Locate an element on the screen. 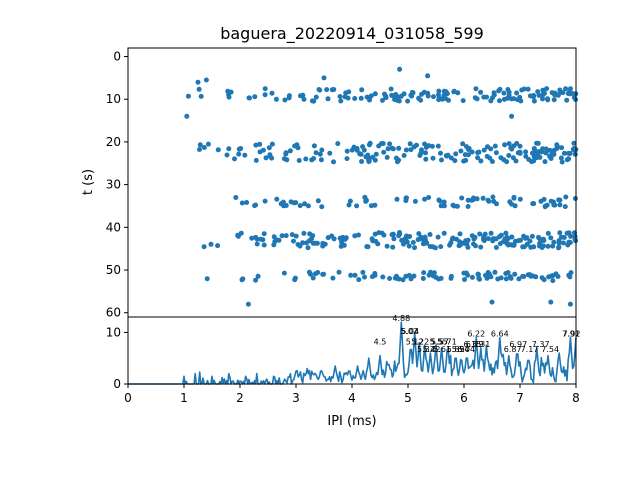 Image resolution: width=640 pixels, height=480 pixels. histogram-y-tick-label: 0 is located at coordinates (117, 384).